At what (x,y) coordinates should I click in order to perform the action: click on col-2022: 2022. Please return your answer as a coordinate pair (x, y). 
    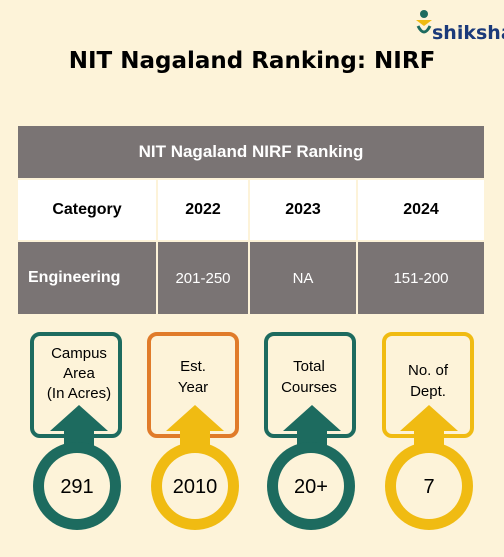
    Looking at the image, I should click on (204, 210).